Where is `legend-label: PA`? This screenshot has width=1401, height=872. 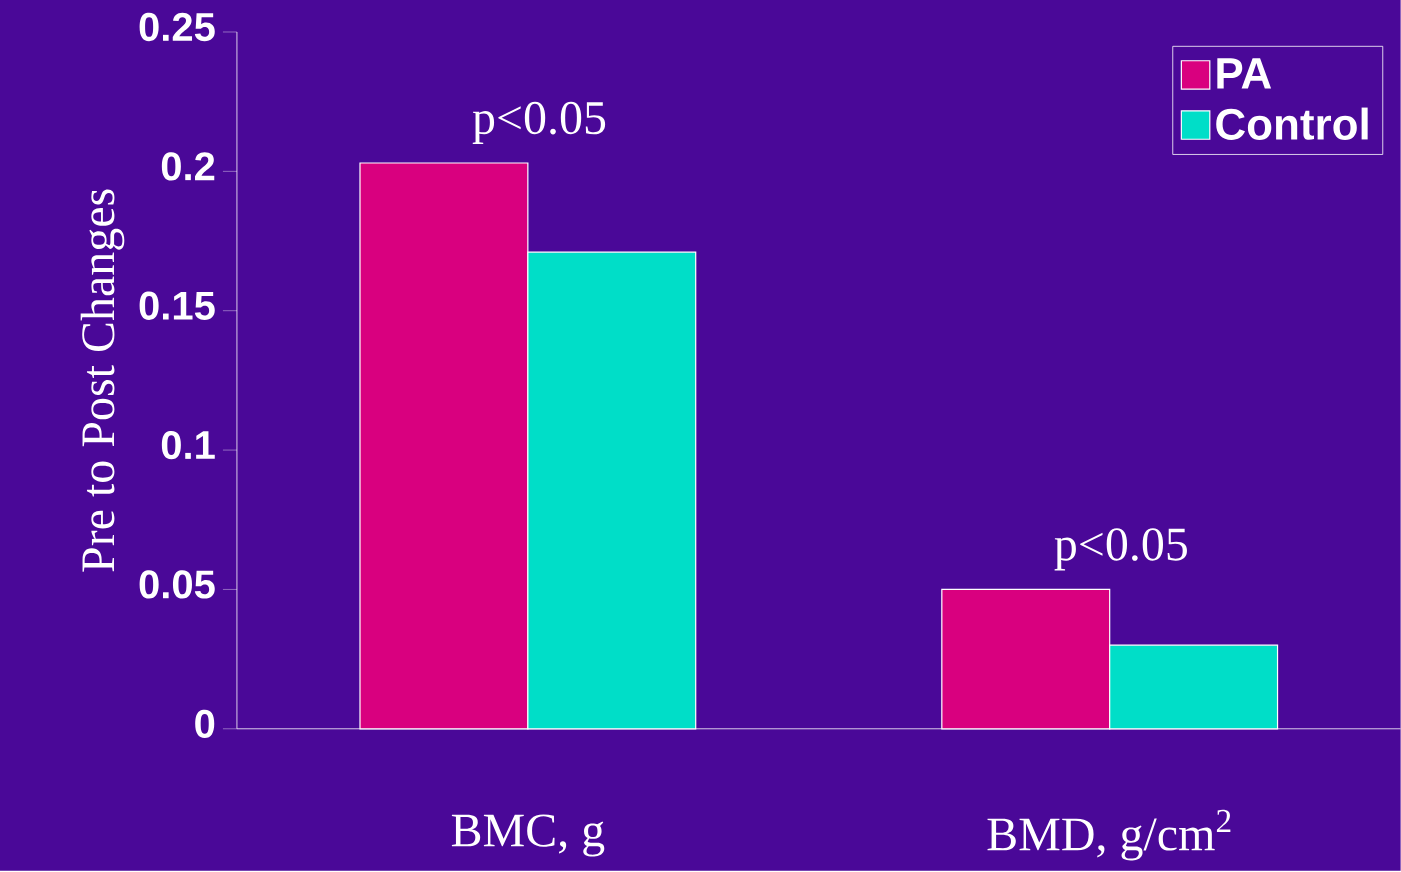 legend-label: PA is located at coordinates (1244, 73).